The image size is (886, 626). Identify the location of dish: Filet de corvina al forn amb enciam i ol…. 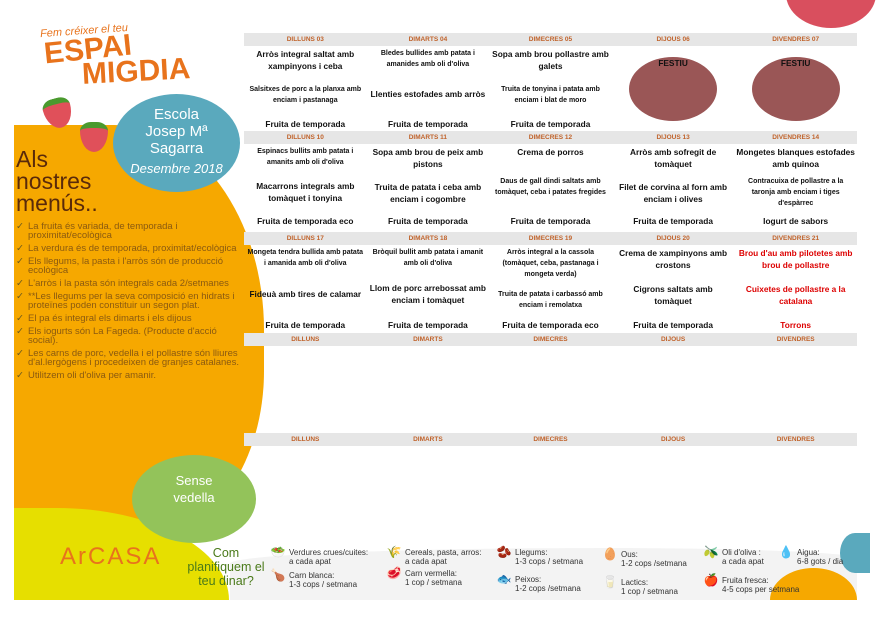
(673, 192).